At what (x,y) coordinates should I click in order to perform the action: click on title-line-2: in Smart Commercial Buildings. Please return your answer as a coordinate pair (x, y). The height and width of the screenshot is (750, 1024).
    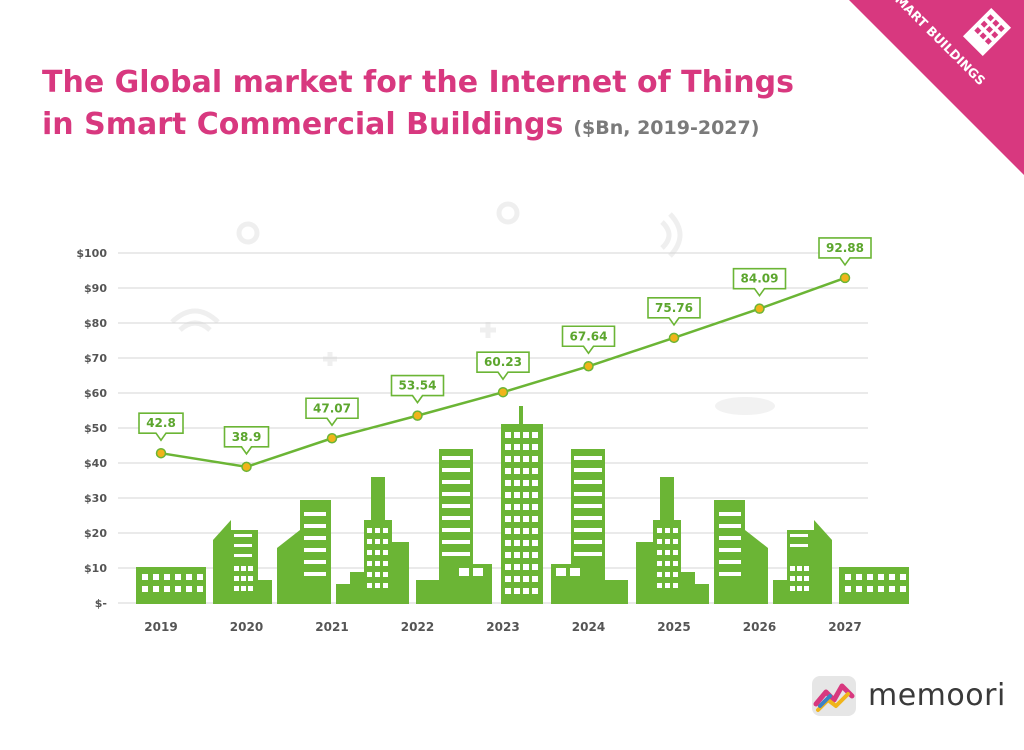
    Looking at the image, I should click on (303, 124).